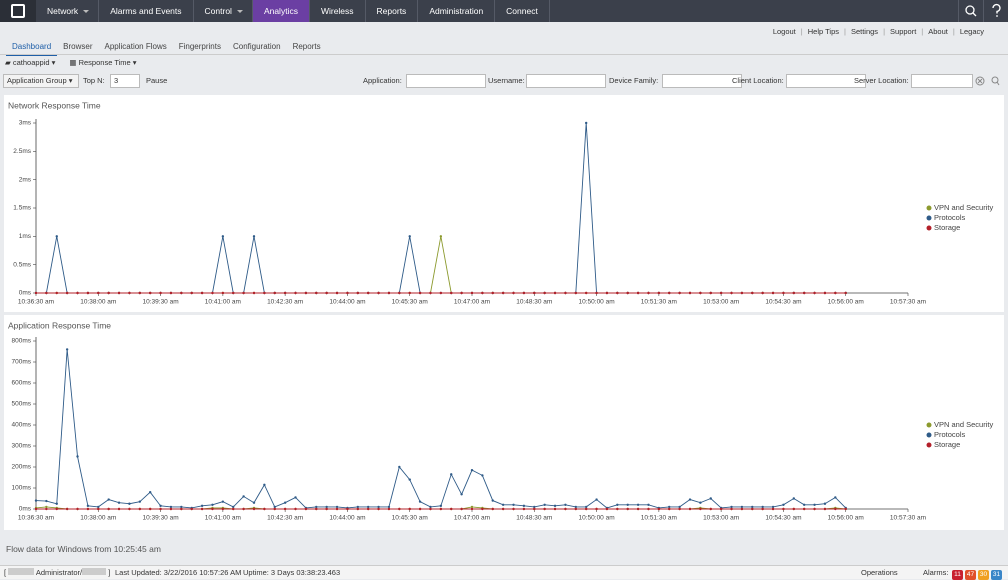  What do you see at coordinates (78, 46) in the screenshot?
I see `tab: Browser` at bounding box center [78, 46].